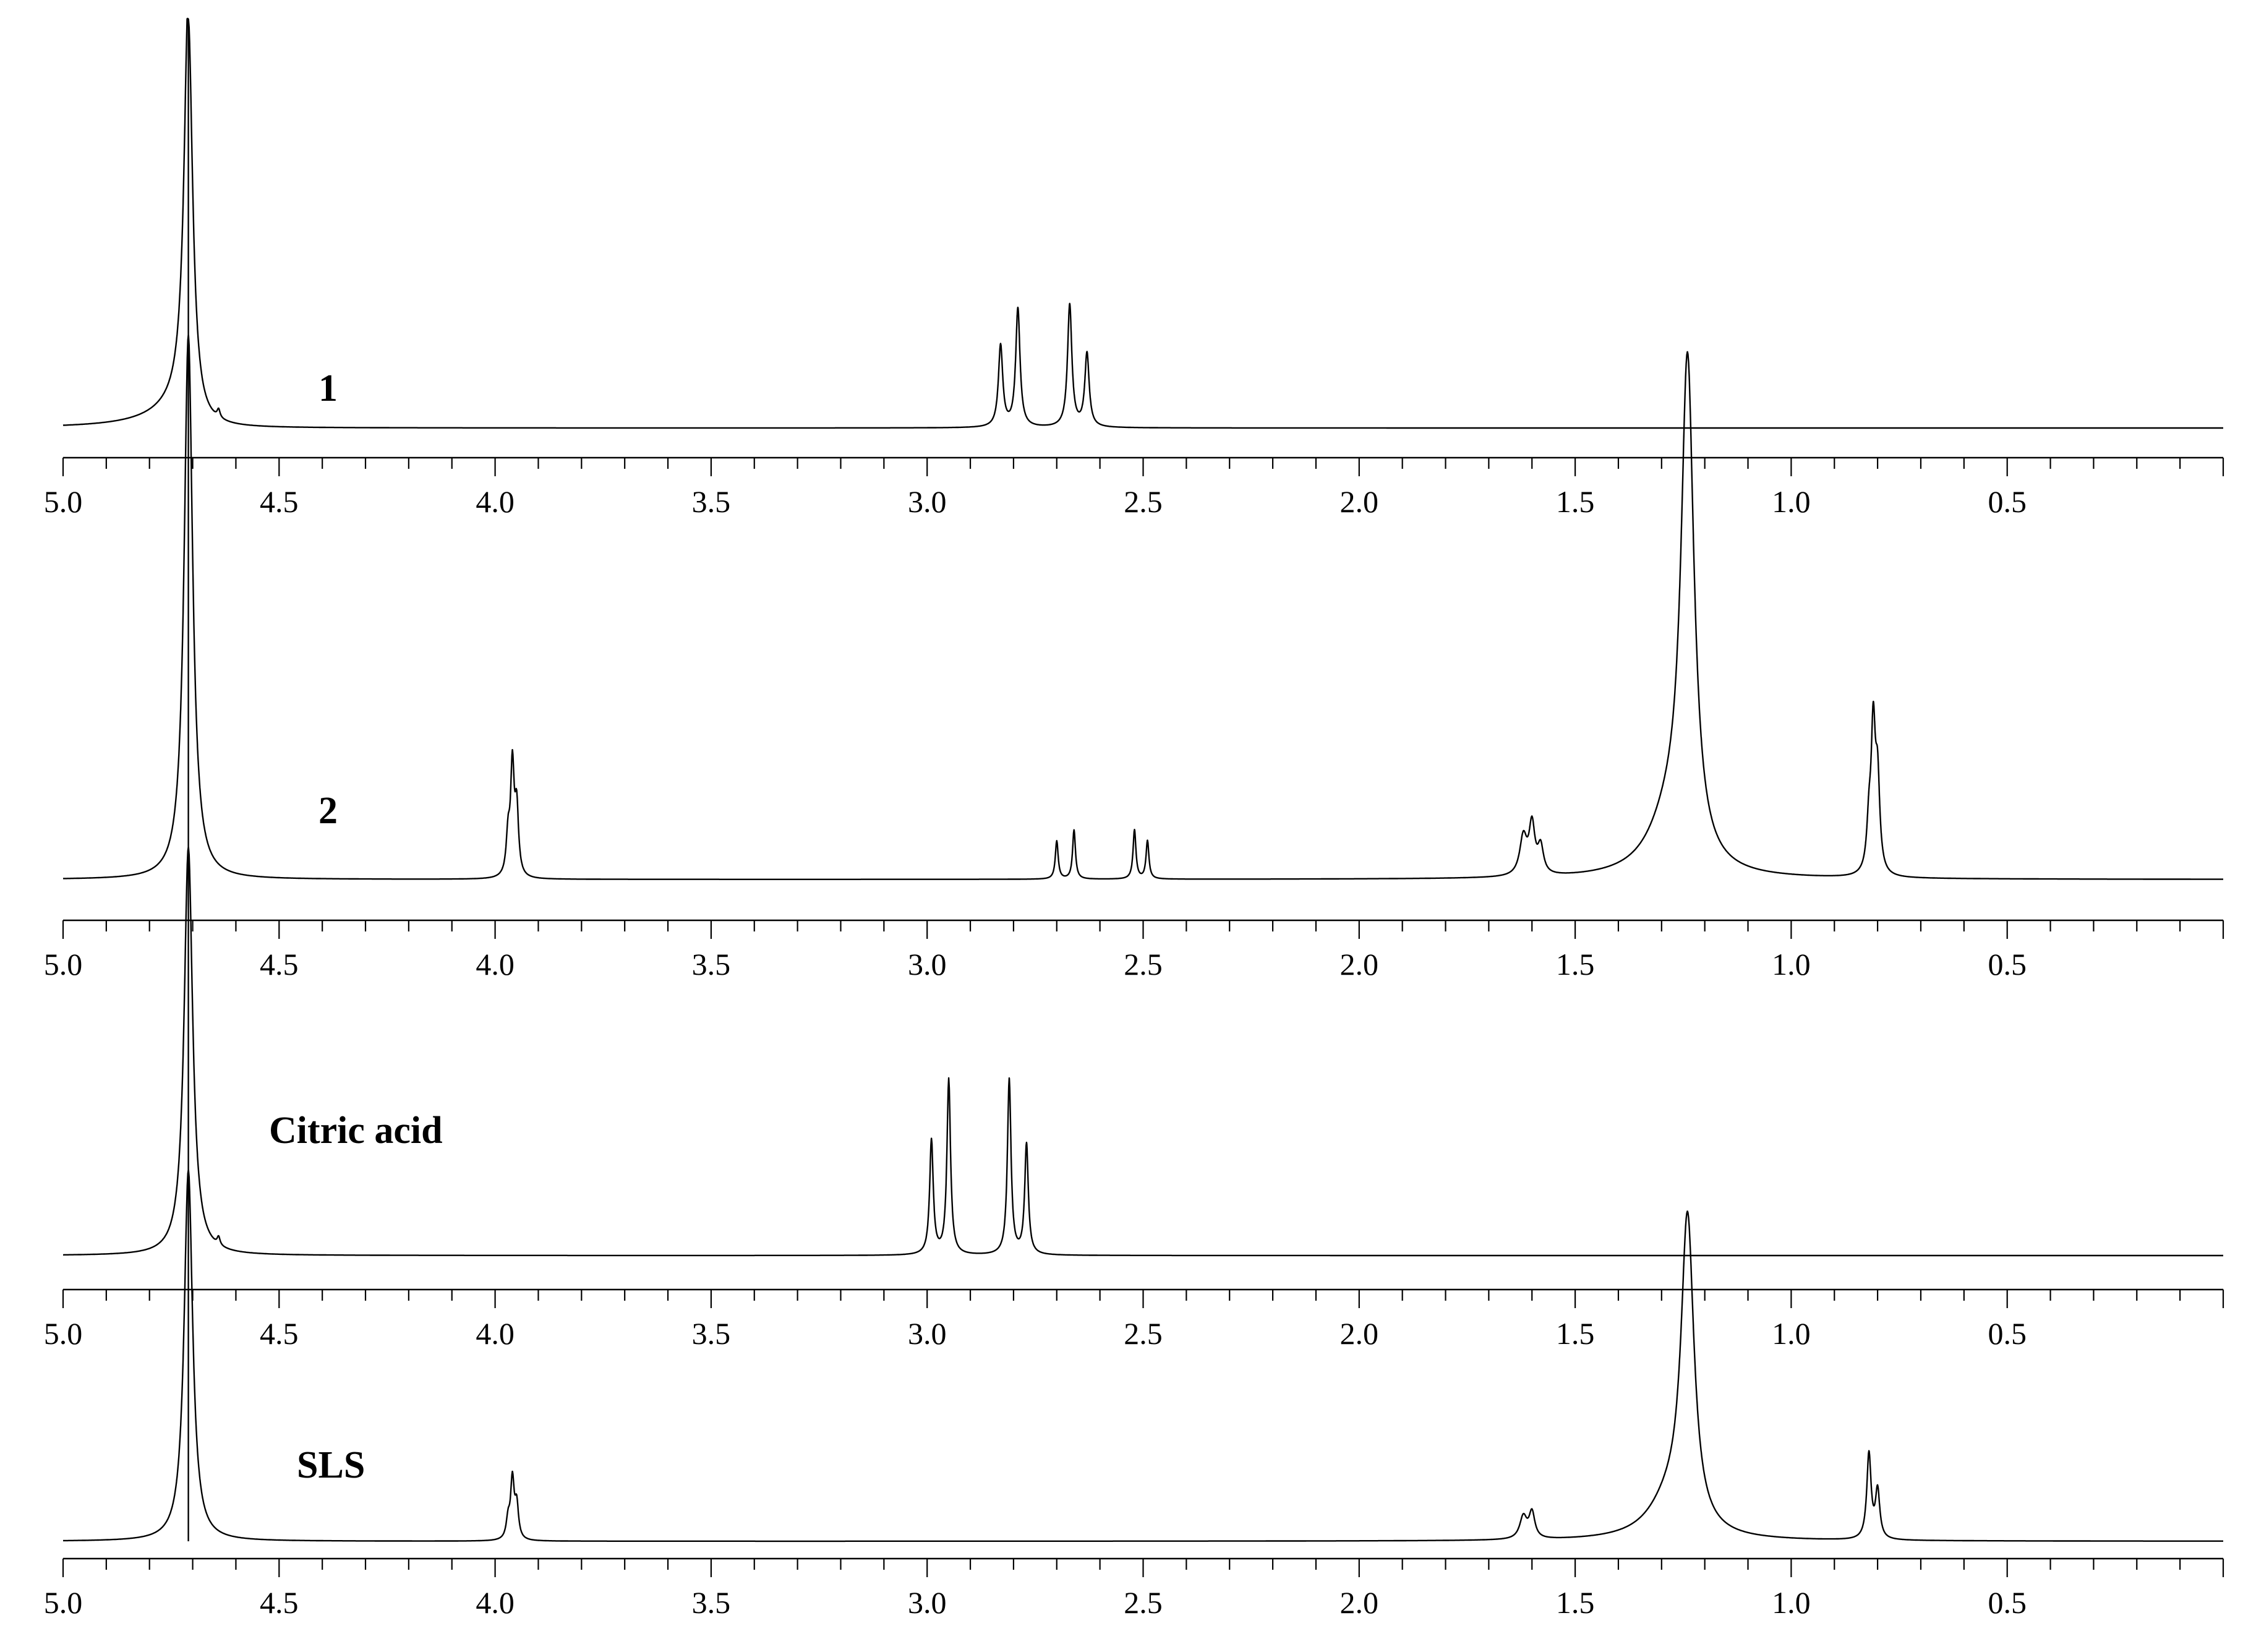 The height and width of the screenshot is (1652, 2243). What do you see at coordinates (279, 1603) in the screenshot?
I see `x-tick-label-sls: 4.5` at bounding box center [279, 1603].